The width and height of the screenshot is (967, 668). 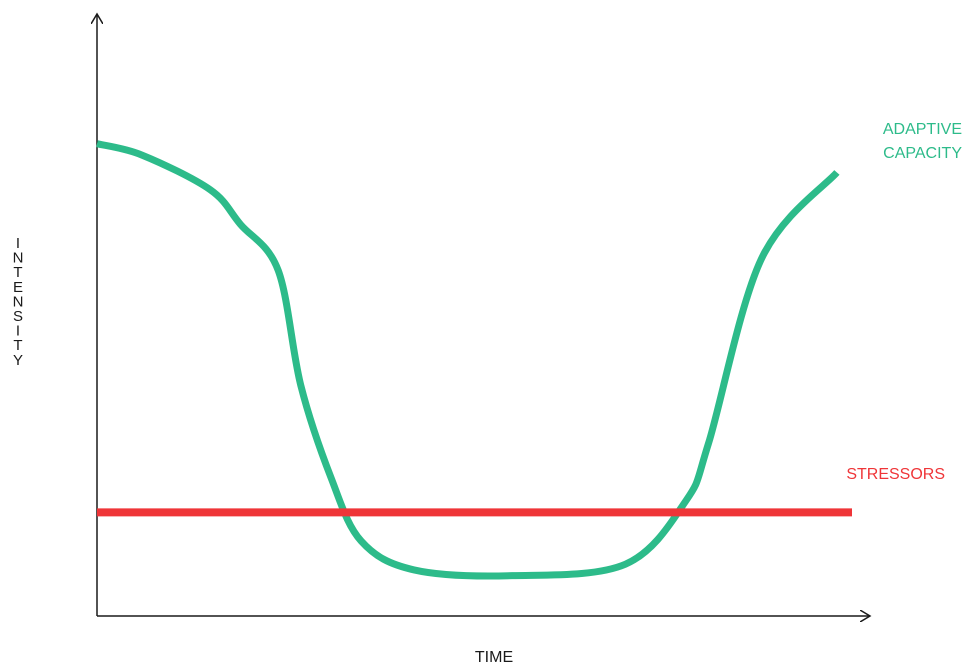 What do you see at coordinates (494, 657) in the screenshot?
I see `x-axis-label: TIME` at bounding box center [494, 657].